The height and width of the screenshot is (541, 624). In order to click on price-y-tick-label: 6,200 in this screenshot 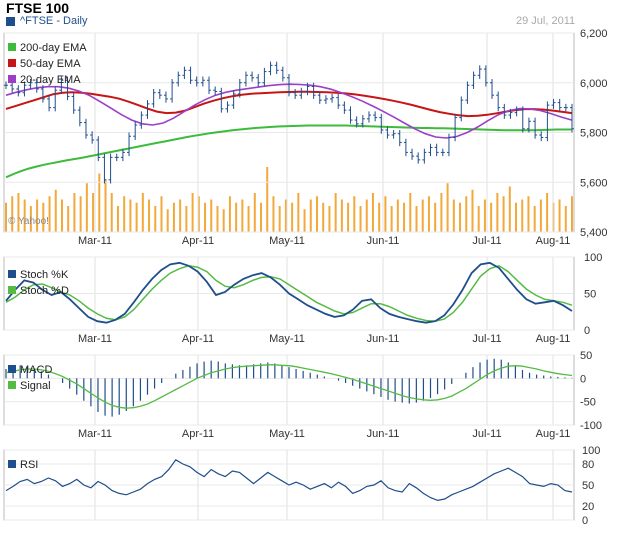, I will do `click(594, 34)`.